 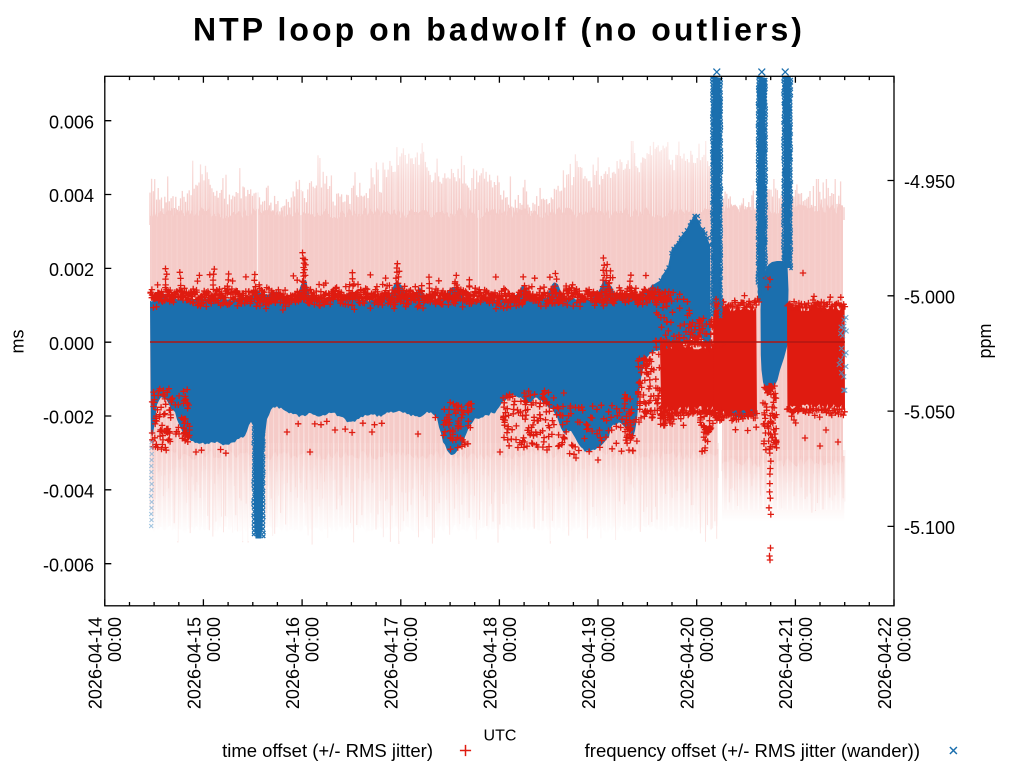 What do you see at coordinates (68, 565) in the screenshot?
I see `svg-text: -0.006` at bounding box center [68, 565].